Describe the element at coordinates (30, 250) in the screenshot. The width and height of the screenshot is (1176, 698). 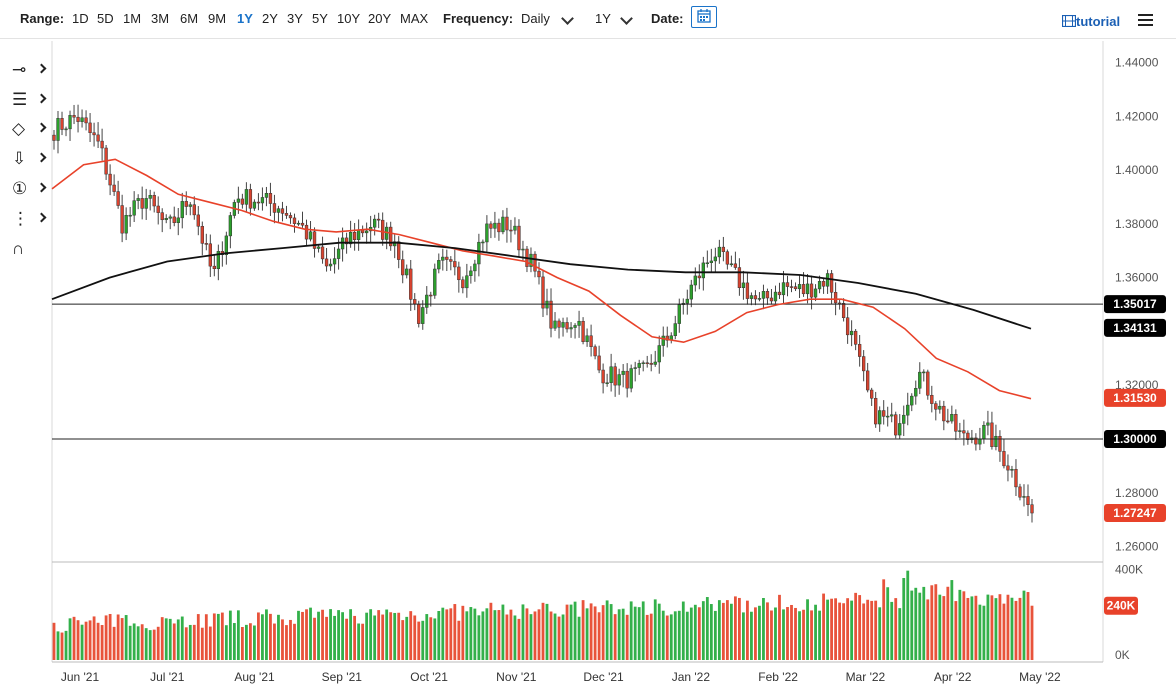
I see `magnet-tool-button: ∩` at that location.